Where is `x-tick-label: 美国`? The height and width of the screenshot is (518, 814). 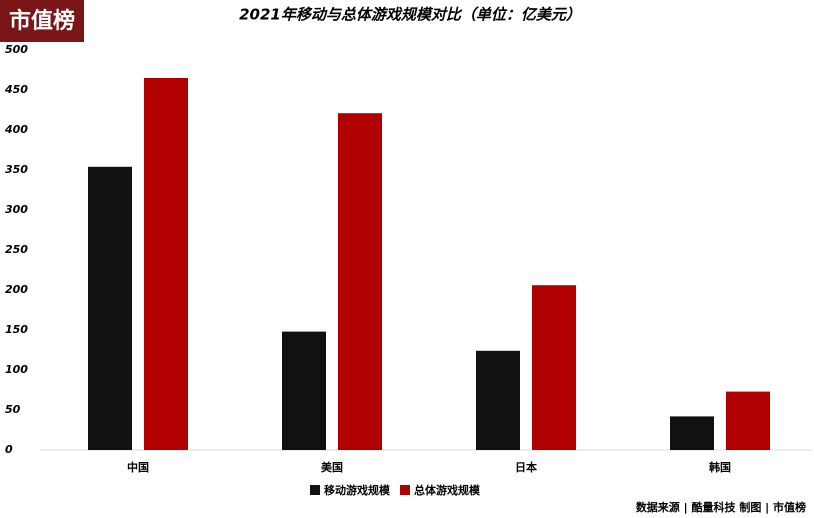 x-tick-label: 美国 is located at coordinates (332, 467).